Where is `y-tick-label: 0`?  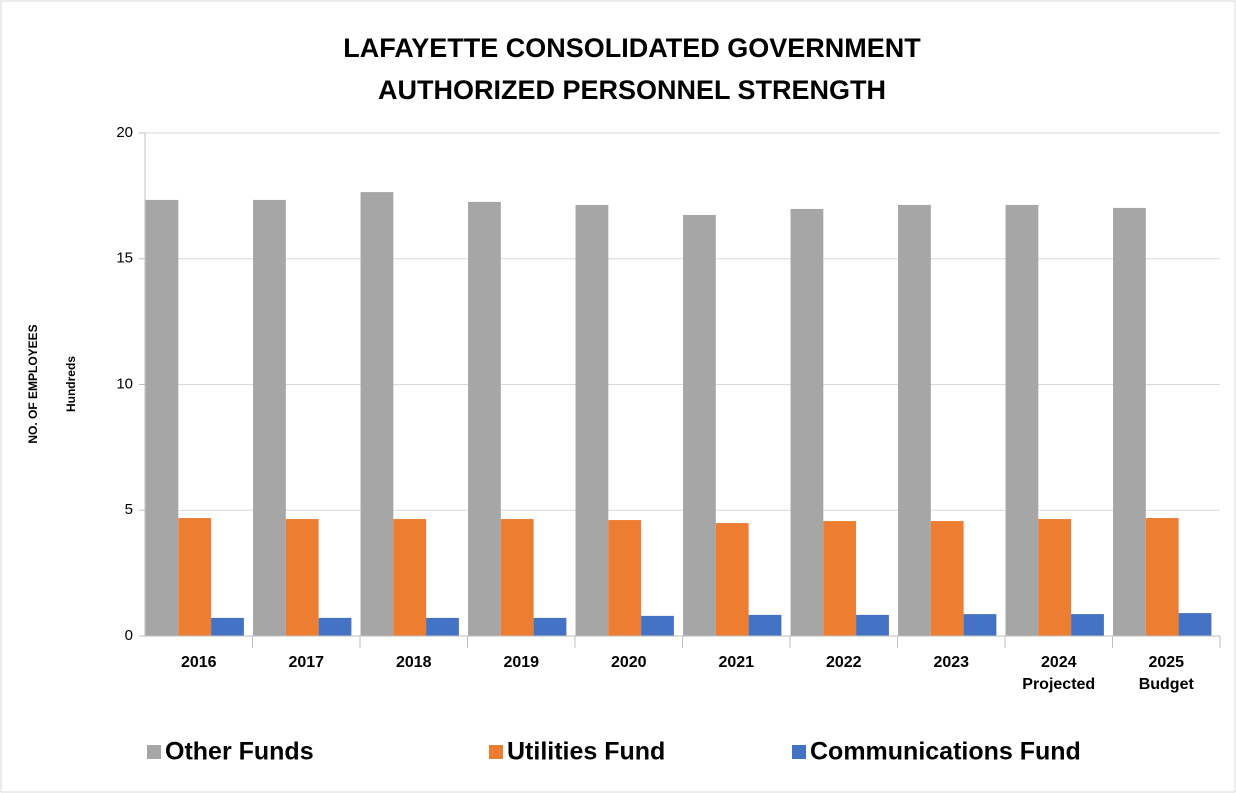
y-tick-label: 0 is located at coordinates (129, 635).